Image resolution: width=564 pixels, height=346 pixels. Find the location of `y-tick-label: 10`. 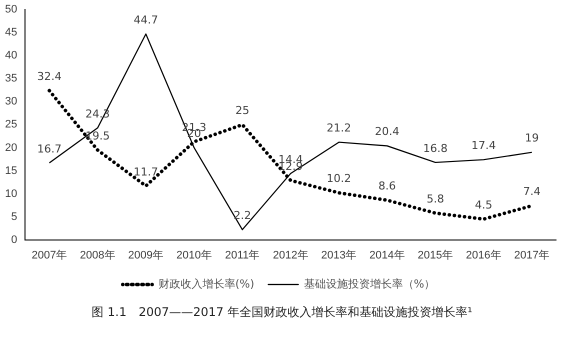

y-tick-label: 10 is located at coordinates (11, 194).